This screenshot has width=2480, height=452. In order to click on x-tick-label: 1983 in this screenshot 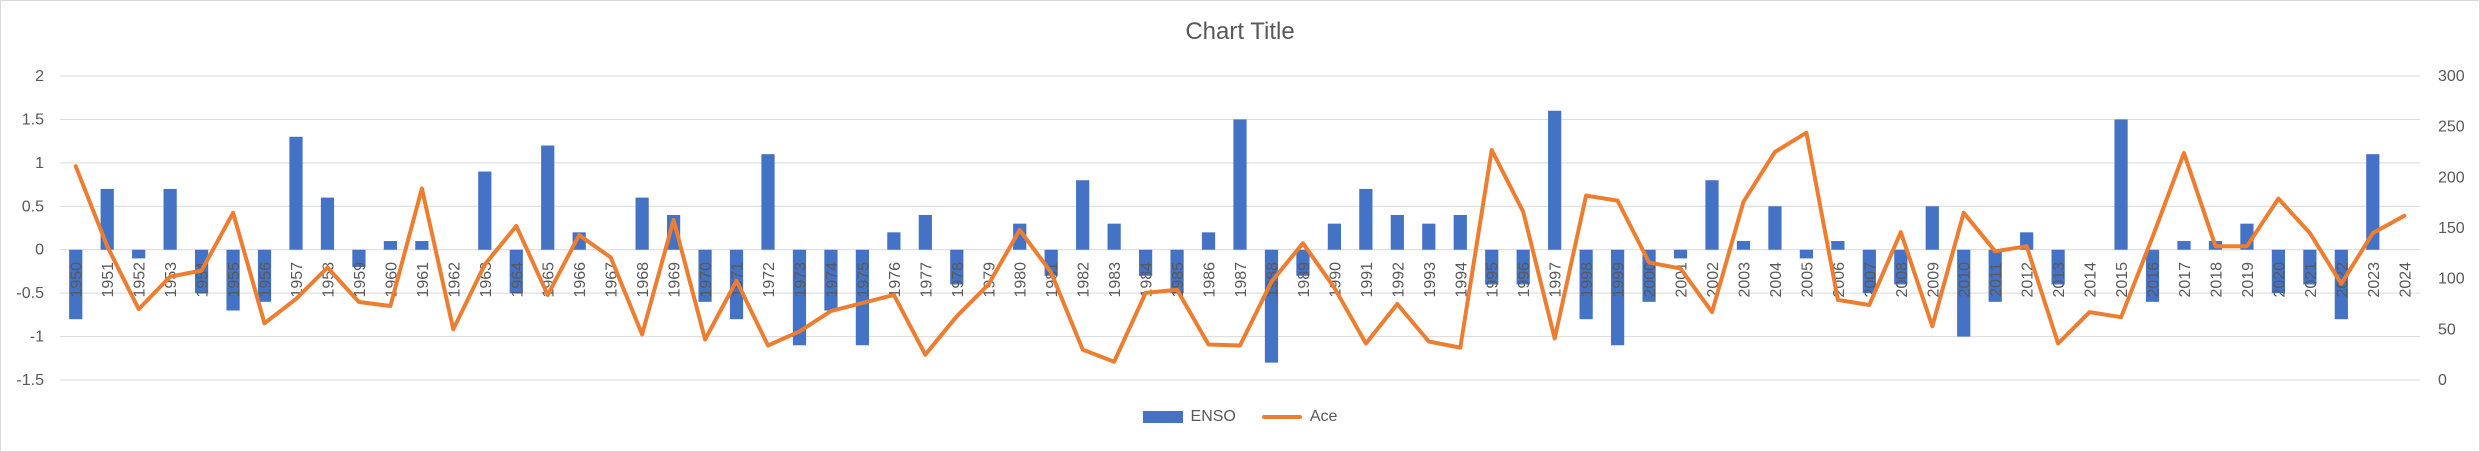, I will do `click(1115, 280)`.